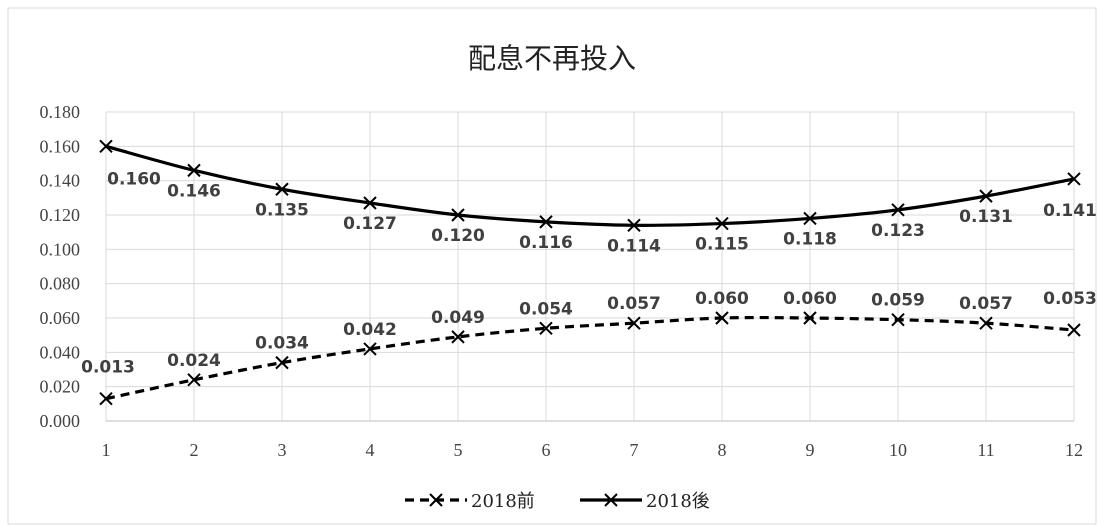 The width and height of the screenshot is (1104, 532). I want to click on x-tick-label: 12, so click(1074, 450).